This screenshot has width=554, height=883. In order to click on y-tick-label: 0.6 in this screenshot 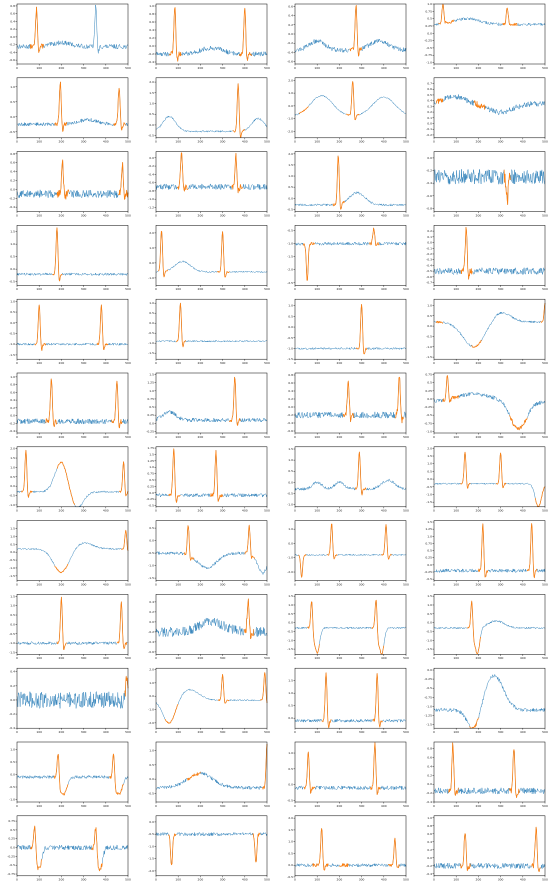, I will do `click(429, 89)`.